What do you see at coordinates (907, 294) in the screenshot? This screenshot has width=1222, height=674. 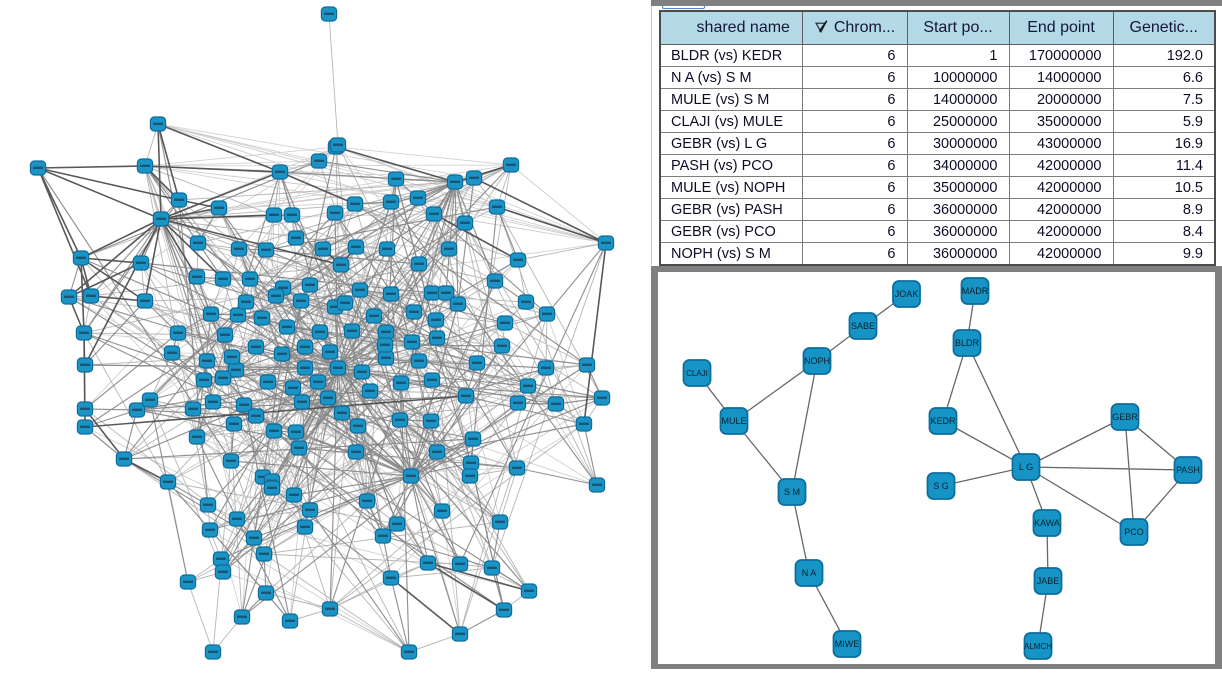 I see `svg-text: JOAK` at bounding box center [907, 294].